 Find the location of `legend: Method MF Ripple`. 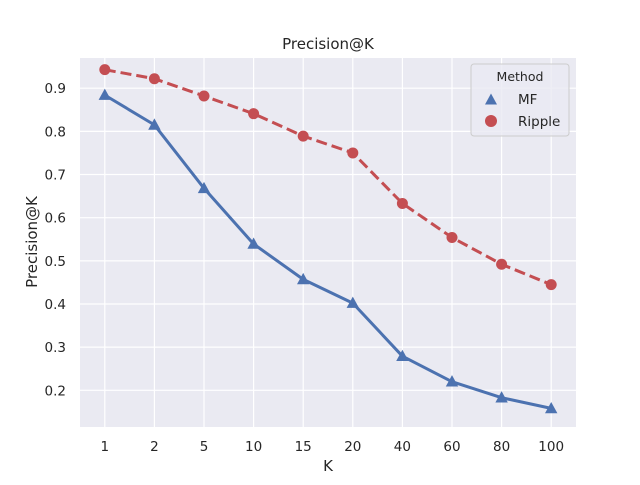

legend: Method MF Ripple is located at coordinates (520, 100).